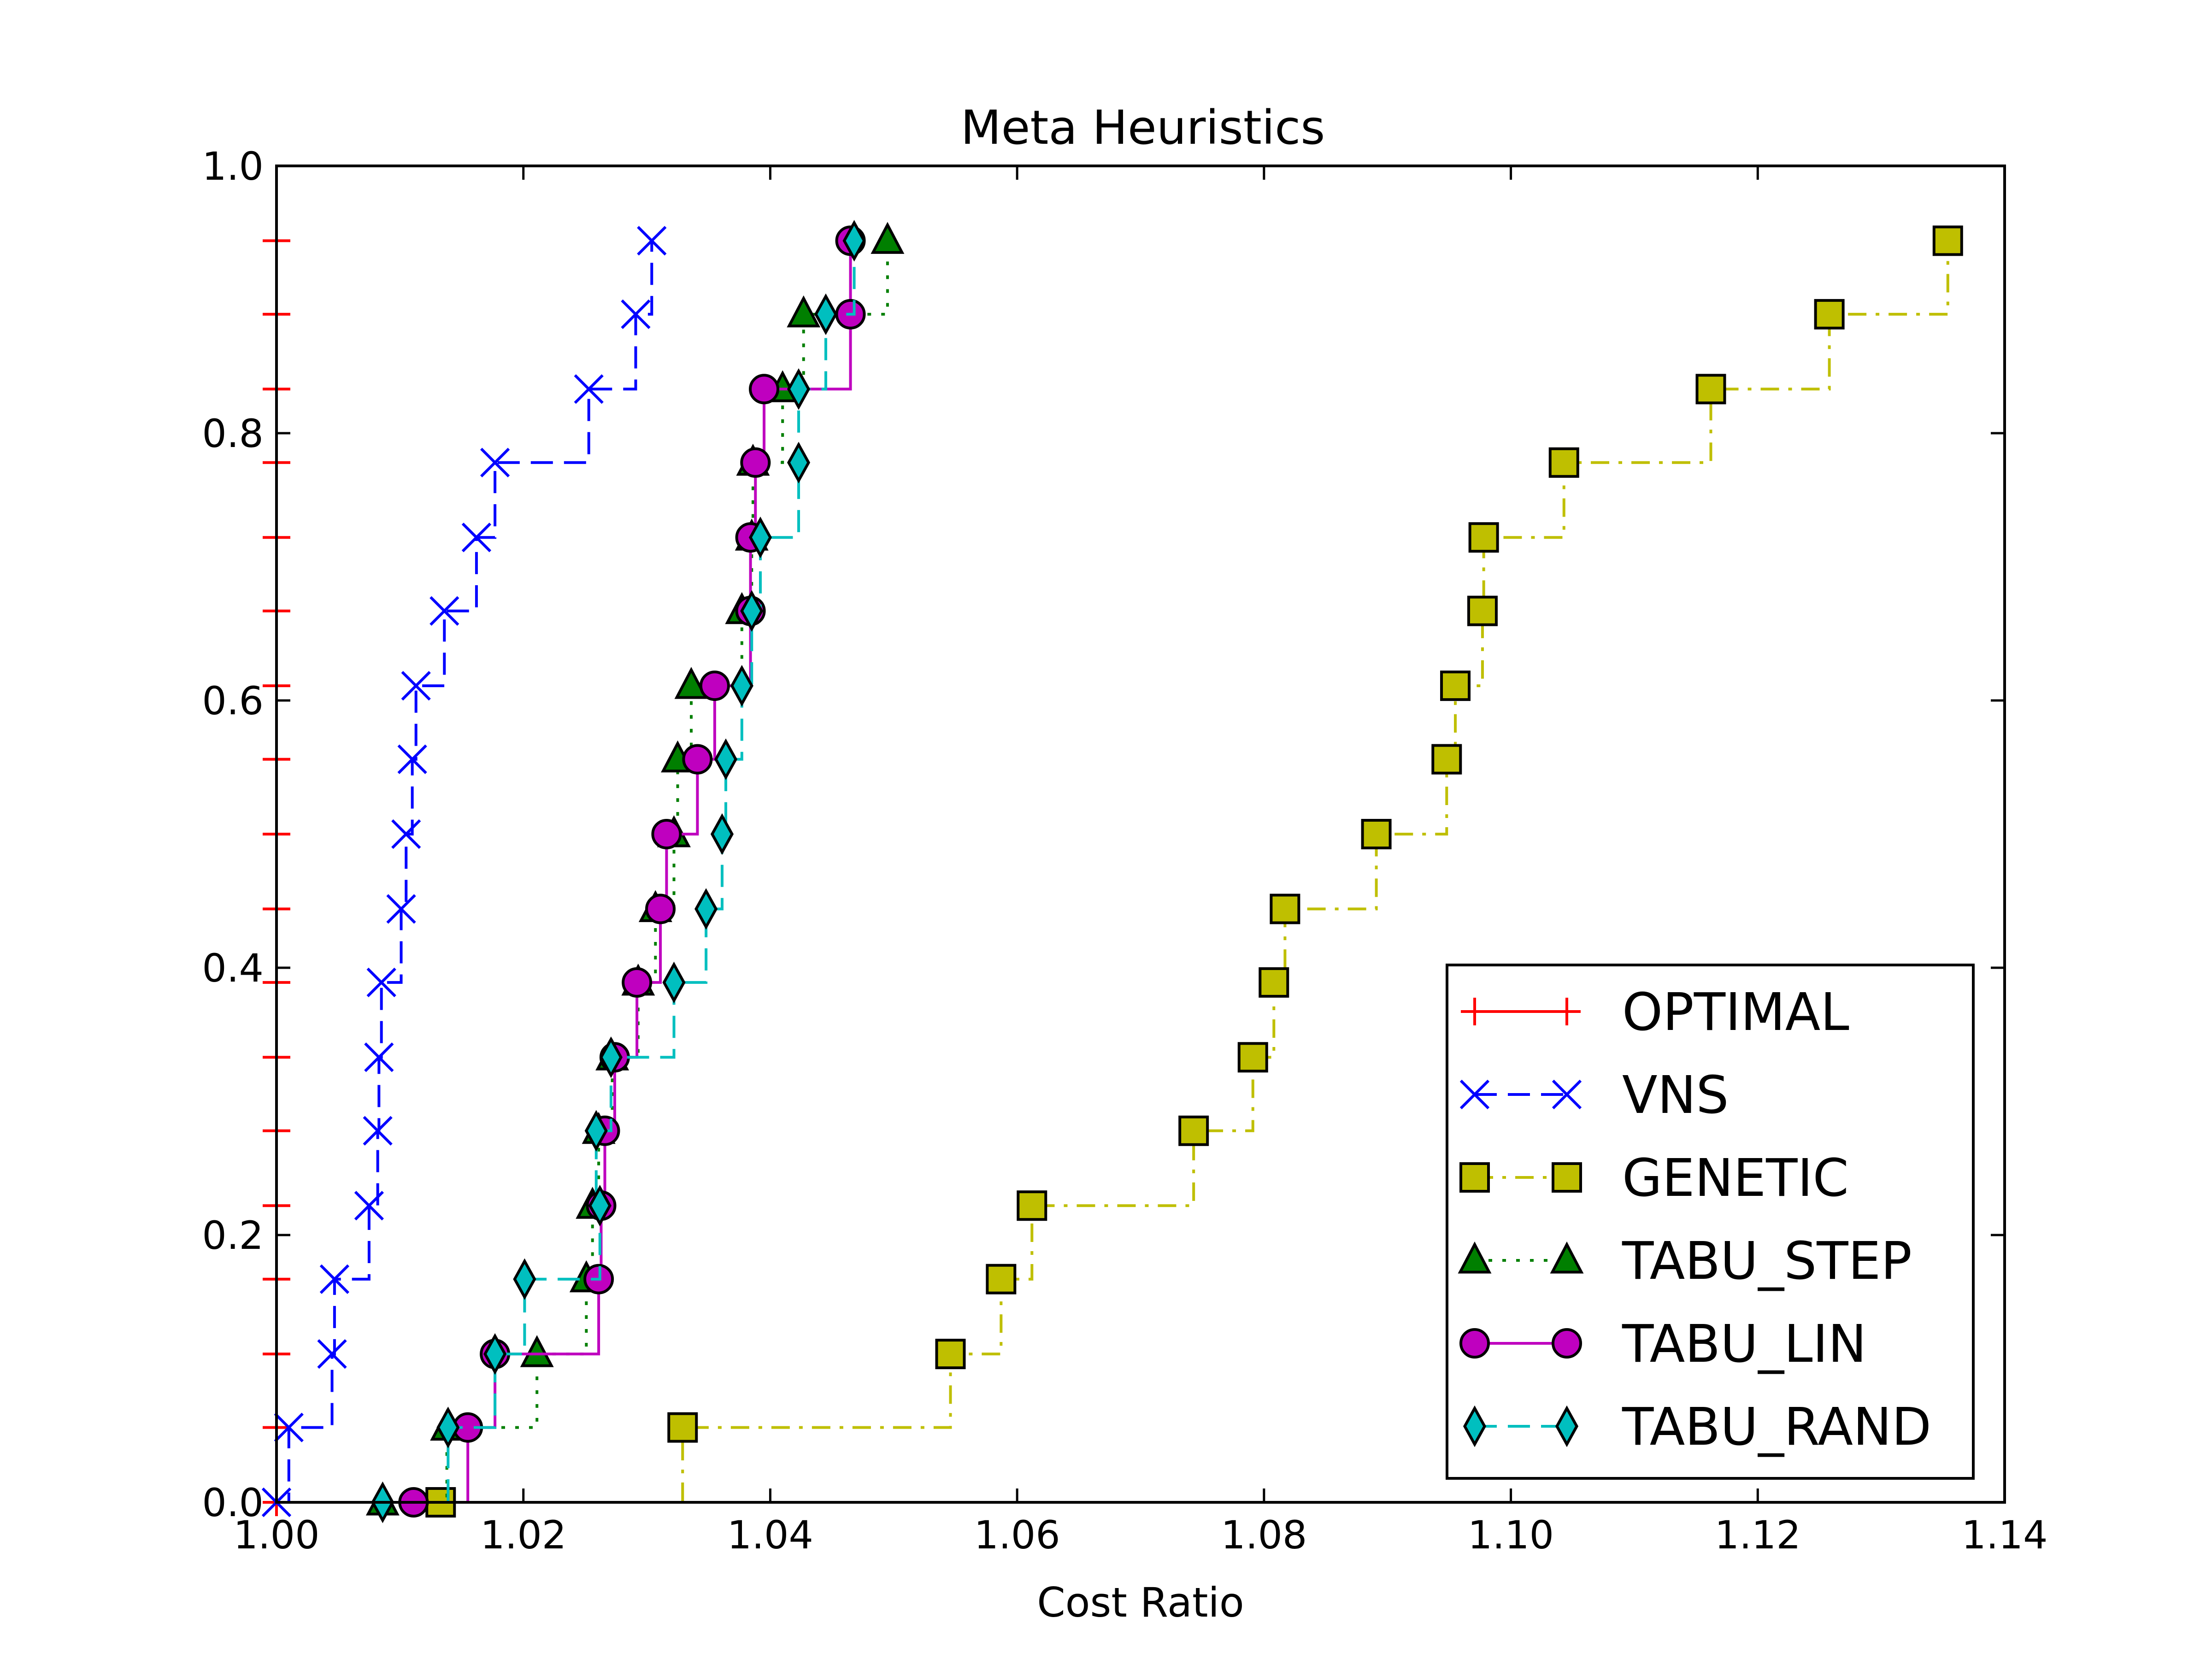  I want to click on legend-item-vns: VNS, so click(1594, 1095).